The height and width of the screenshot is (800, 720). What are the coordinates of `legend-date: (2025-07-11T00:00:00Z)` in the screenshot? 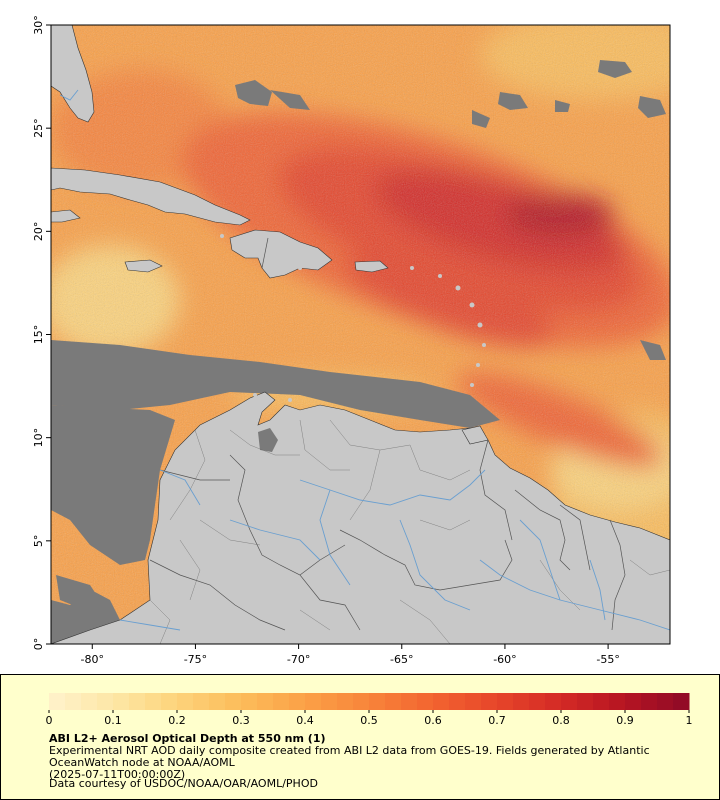 It's located at (117, 774).